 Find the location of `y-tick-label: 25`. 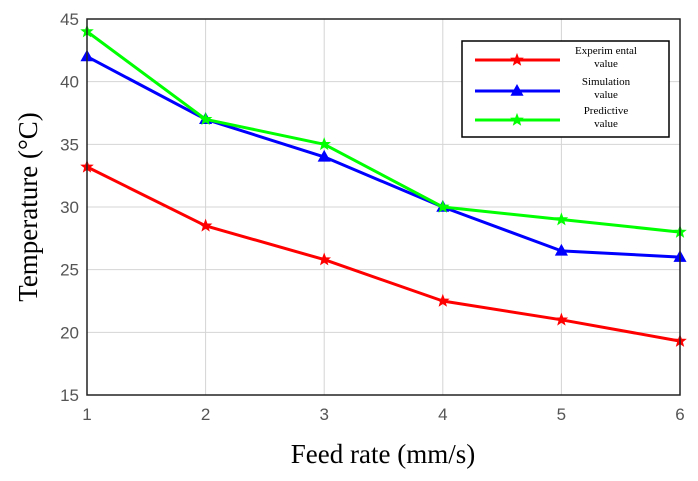

y-tick-label: 25 is located at coordinates (69, 270).